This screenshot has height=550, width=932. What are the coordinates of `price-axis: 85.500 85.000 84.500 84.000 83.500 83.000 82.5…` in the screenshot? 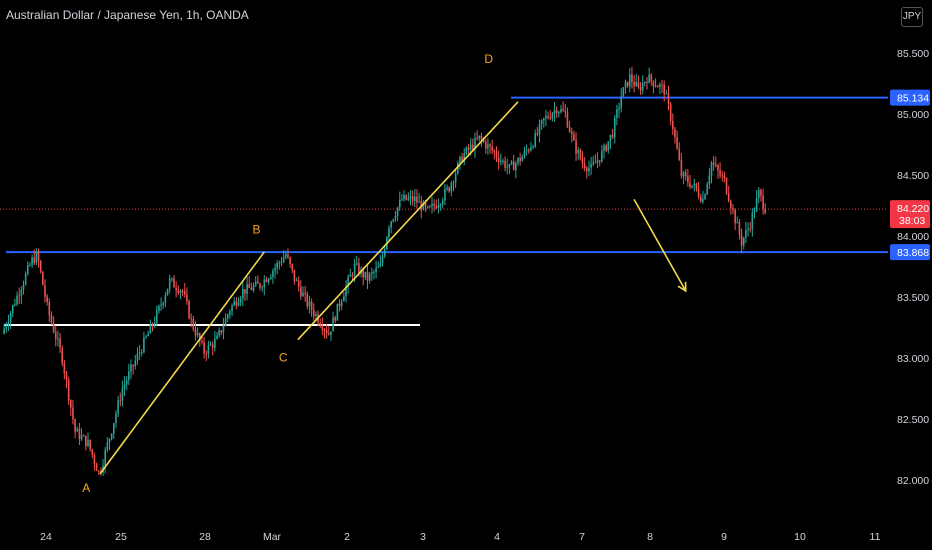 It's located at (913, 267).